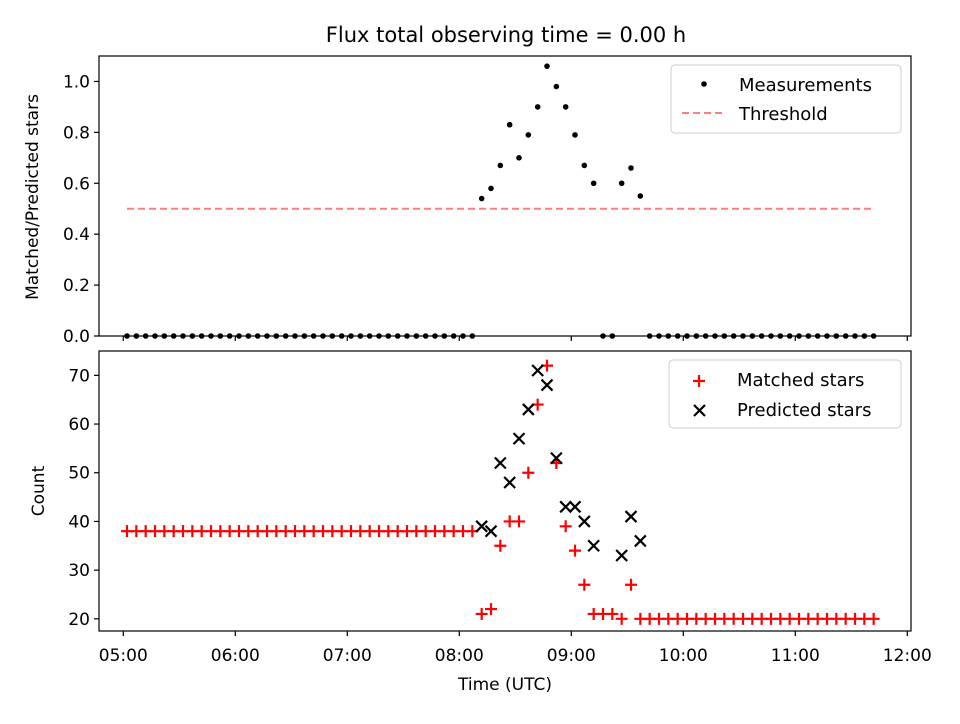  What do you see at coordinates (83, 498) in the screenshot?
I see `bottom-y-ticks: 20 30 40 50 60 70` at bounding box center [83, 498].